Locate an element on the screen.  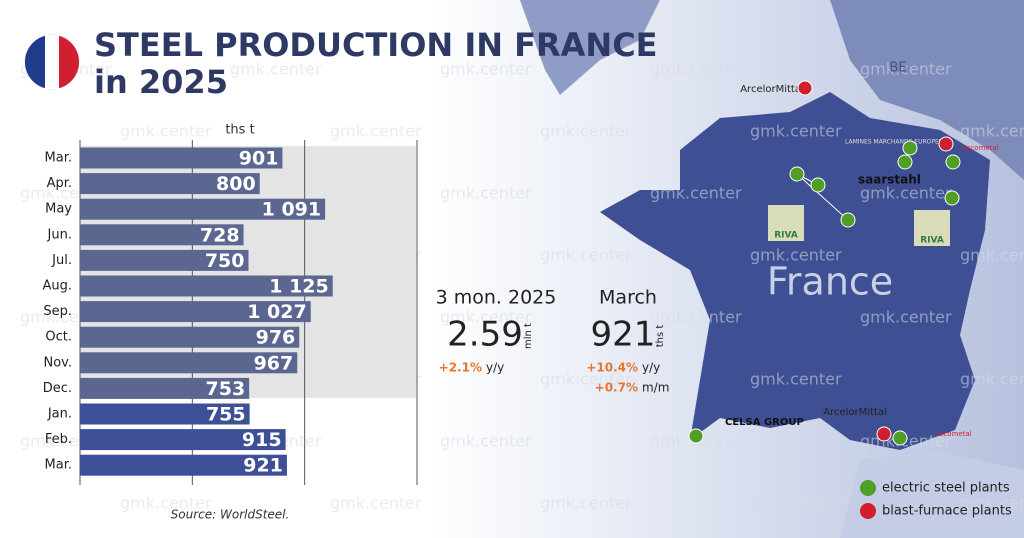
category-label: Aug. is located at coordinates (57, 286).